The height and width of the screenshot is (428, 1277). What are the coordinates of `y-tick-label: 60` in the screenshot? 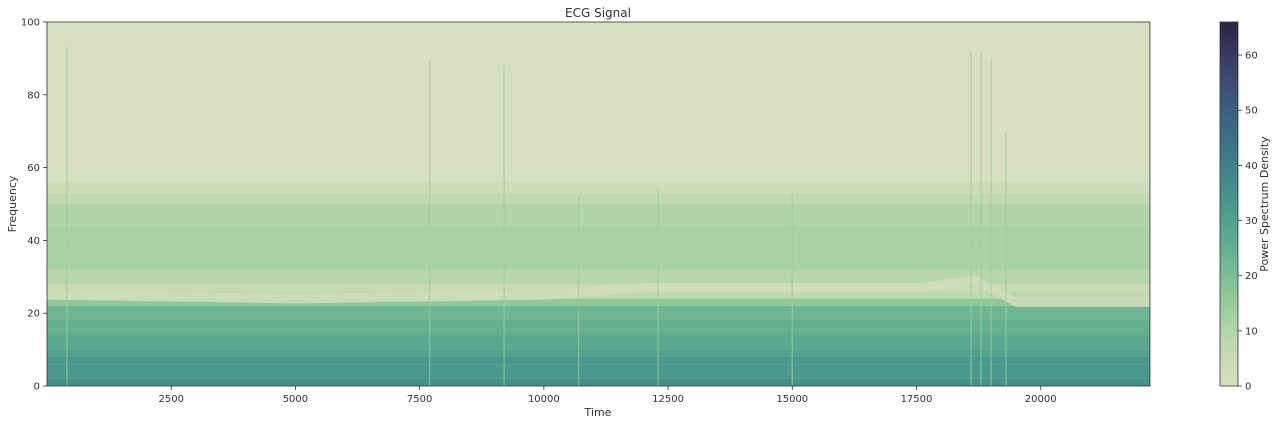 It's located at (33, 168).